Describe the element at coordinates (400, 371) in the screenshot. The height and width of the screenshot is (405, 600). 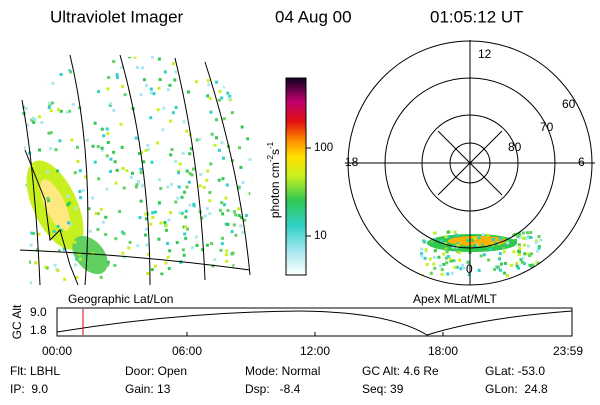
I see `info-field: GC Alt: 4.6 Re` at that location.